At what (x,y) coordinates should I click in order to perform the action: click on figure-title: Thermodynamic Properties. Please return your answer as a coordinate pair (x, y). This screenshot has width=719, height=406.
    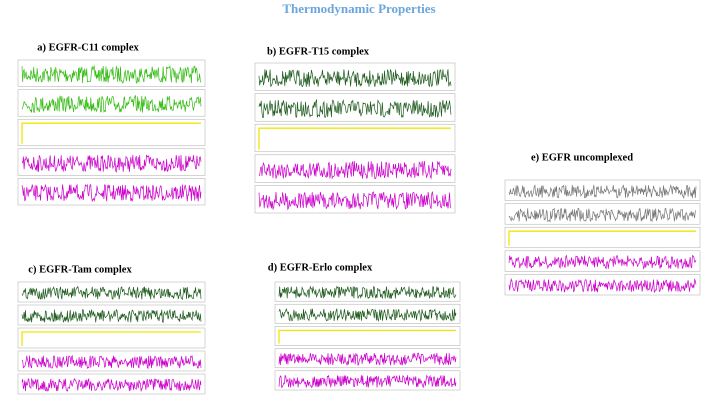
    Looking at the image, I should click on (358, 8).